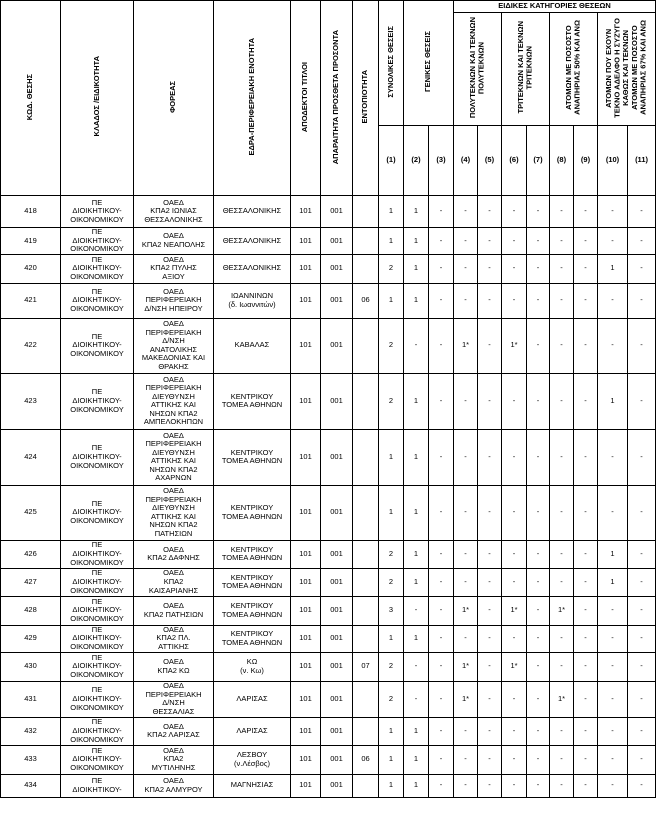  What do you see at coordinates (252, 666) in the screenshot?
I see `table-cell: ΚΩ (ν. Κω)` at bounding box center [252, 666].